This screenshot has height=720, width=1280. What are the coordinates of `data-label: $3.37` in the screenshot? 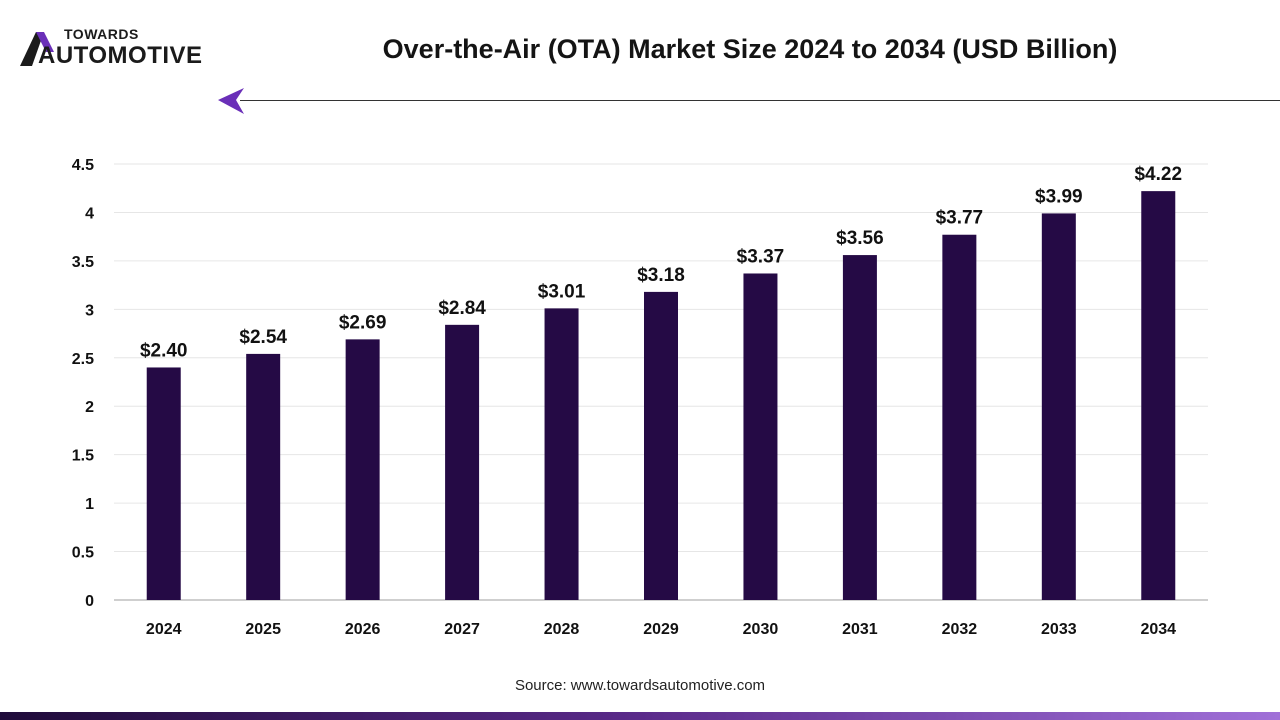 It's located at (761, 256).